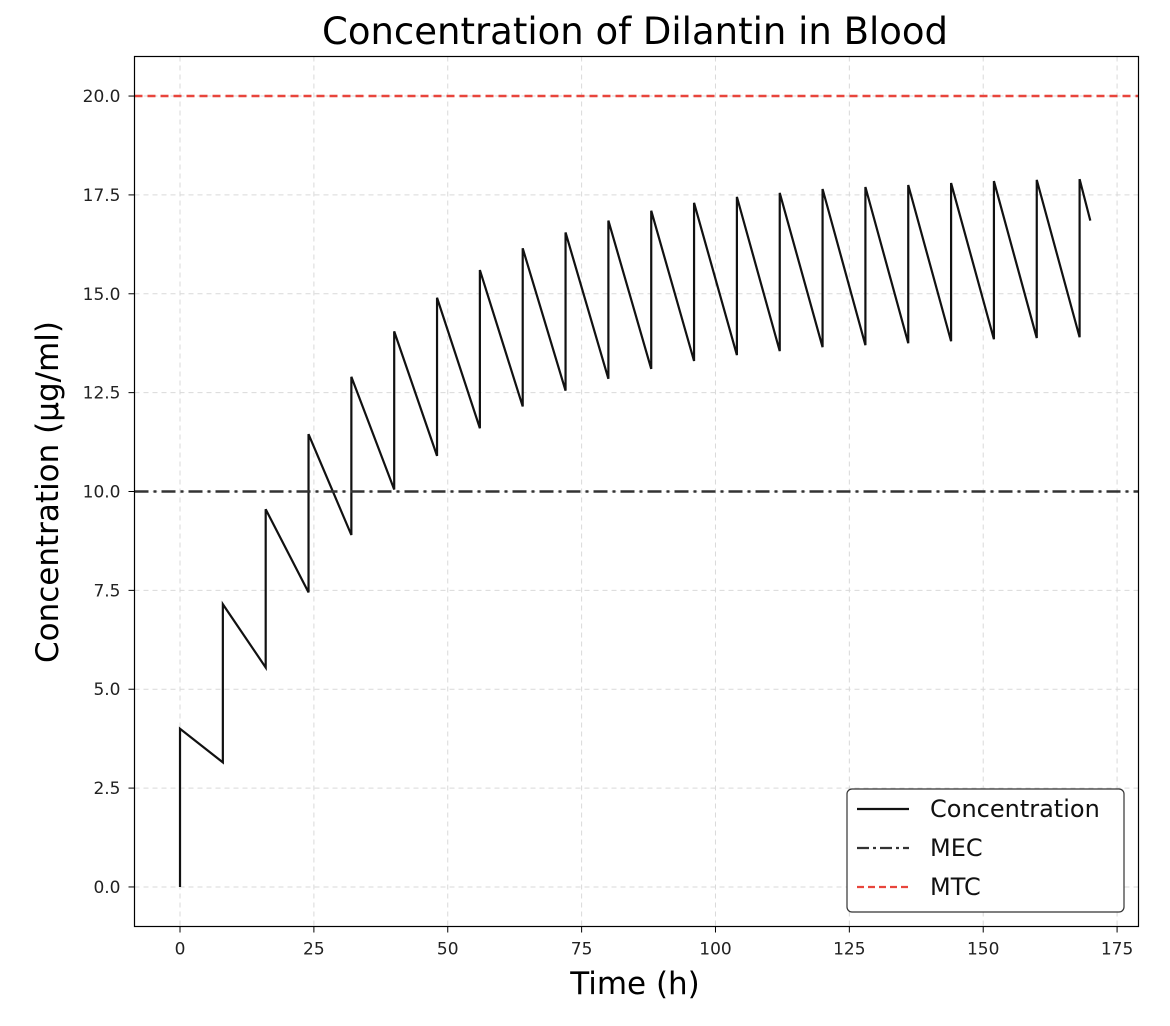 This screenshot has height=1026, width=1170. What do you see at coordinates (102, 196) in the screenshot?
I see `y-tick-label: 17.5` at bounding box center [102, 196].